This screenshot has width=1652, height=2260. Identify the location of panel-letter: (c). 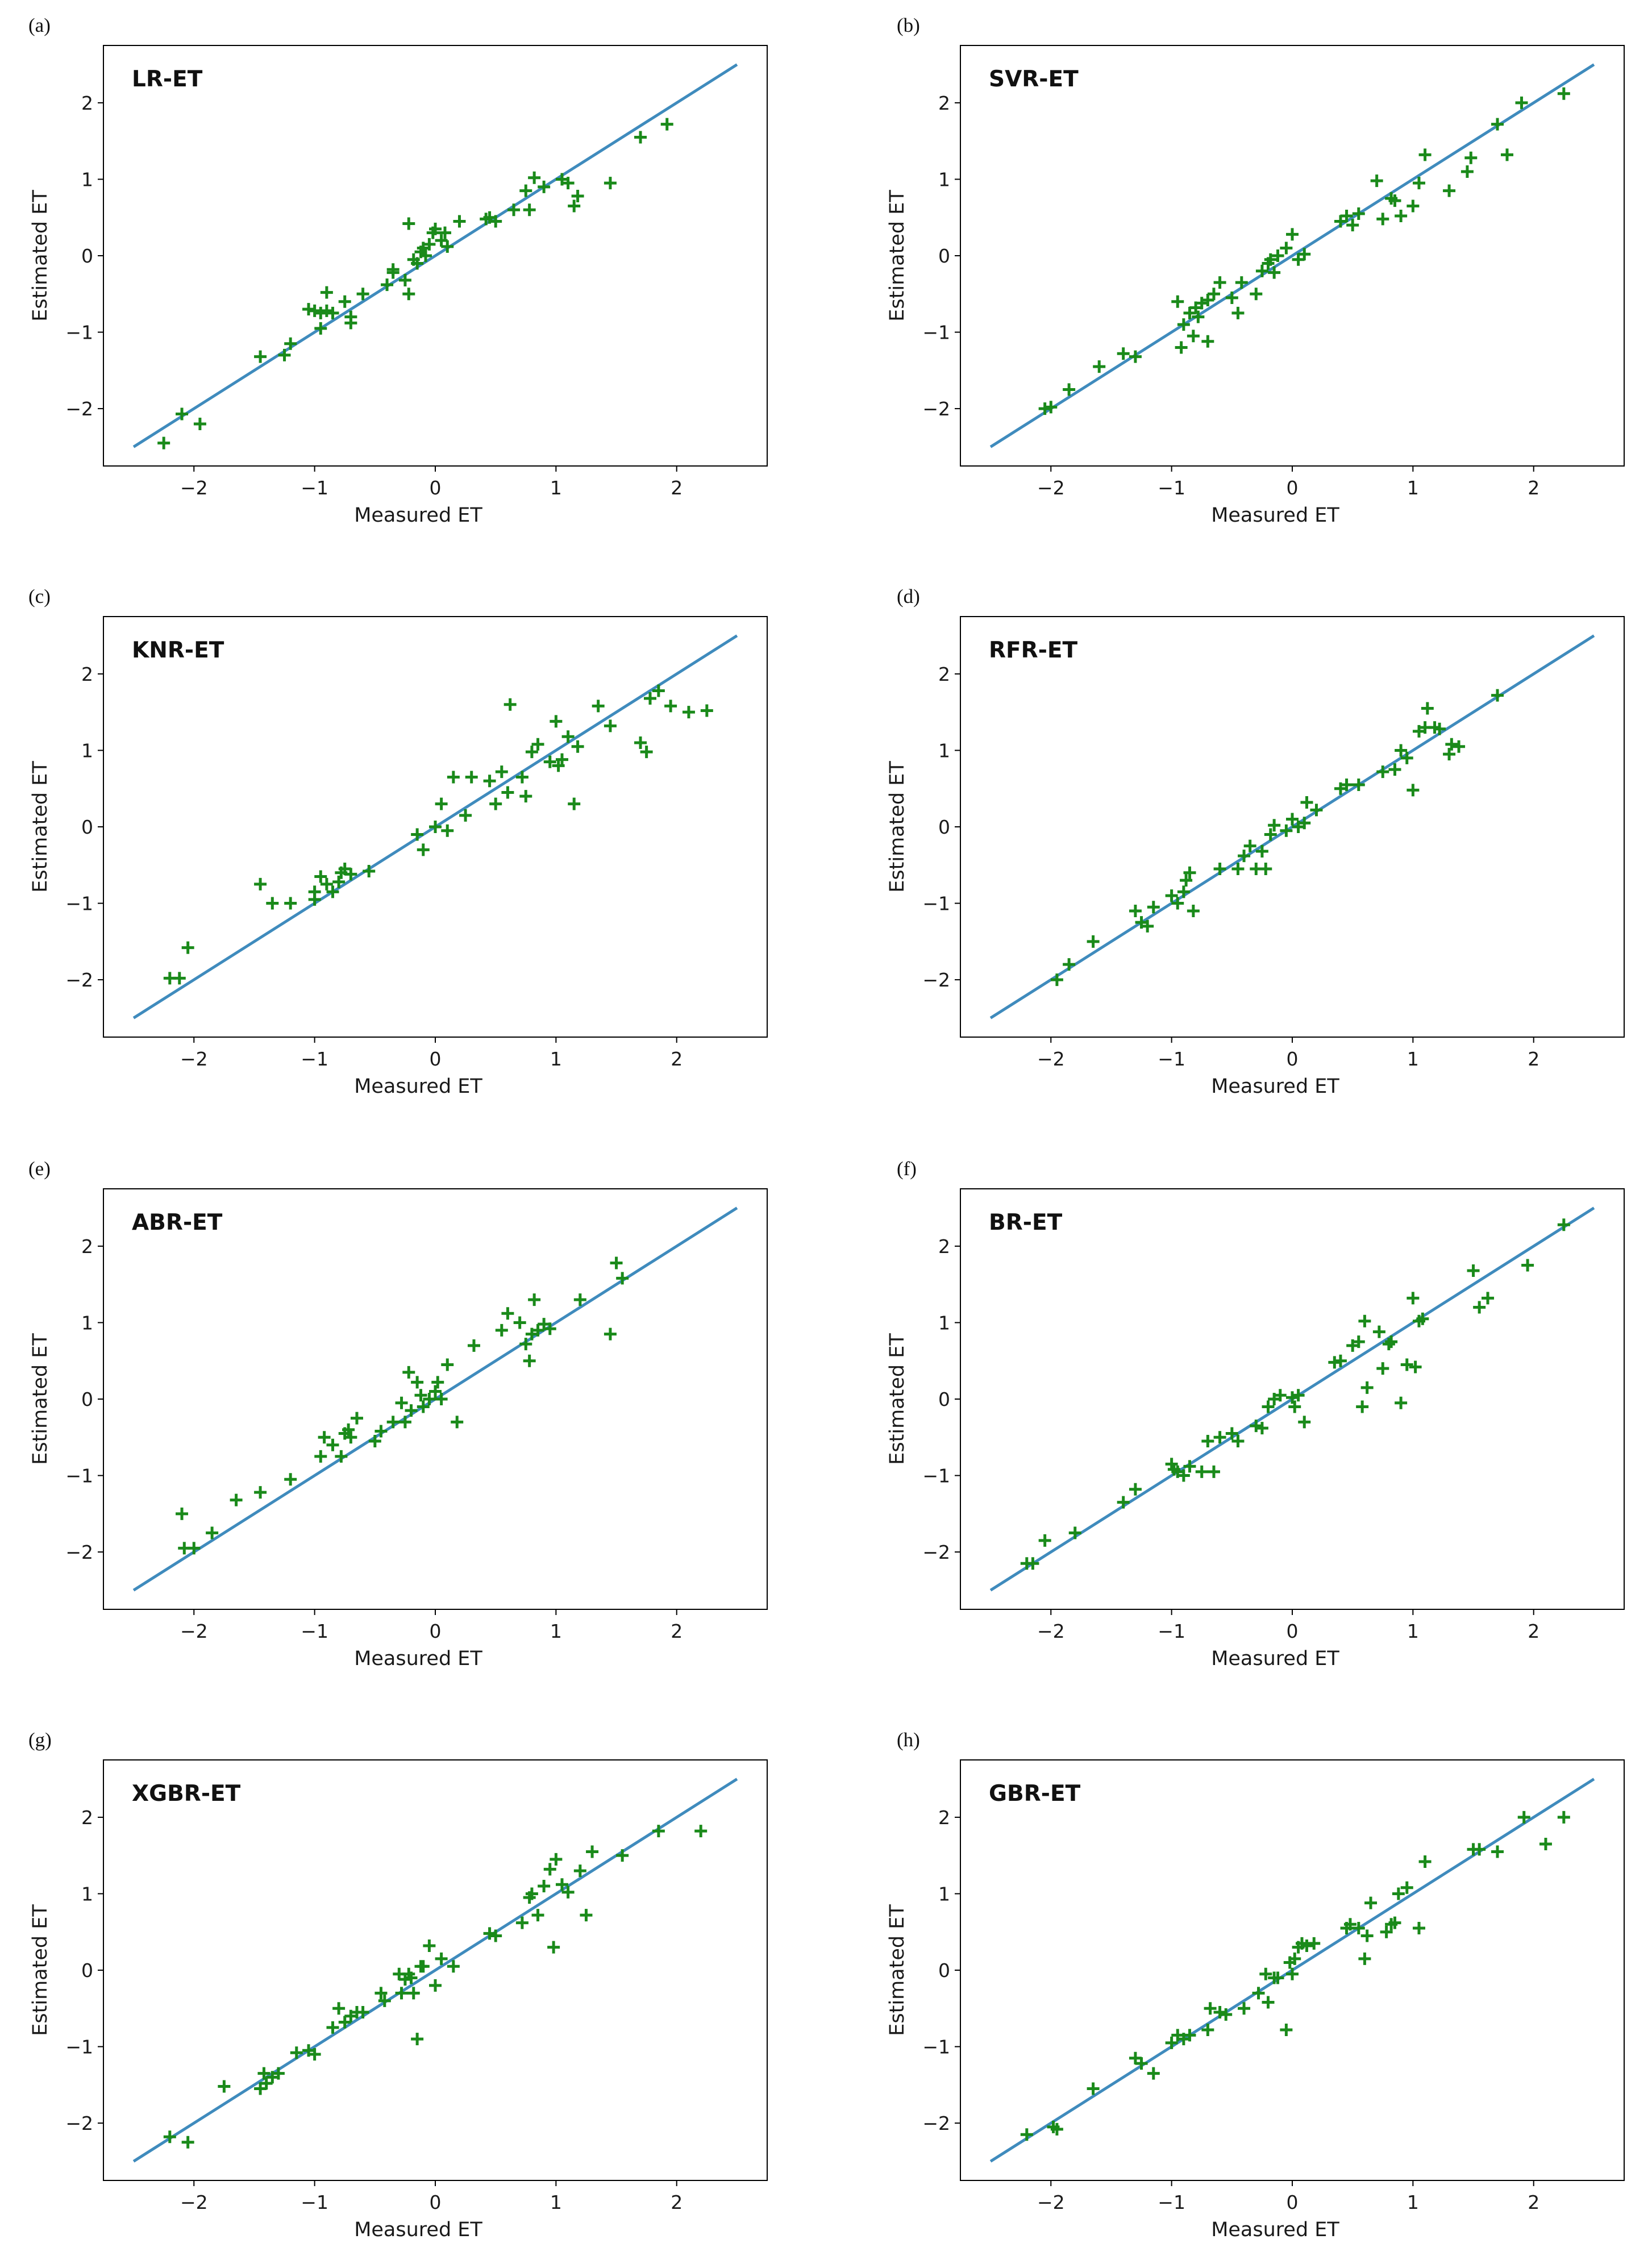
(39, 596).